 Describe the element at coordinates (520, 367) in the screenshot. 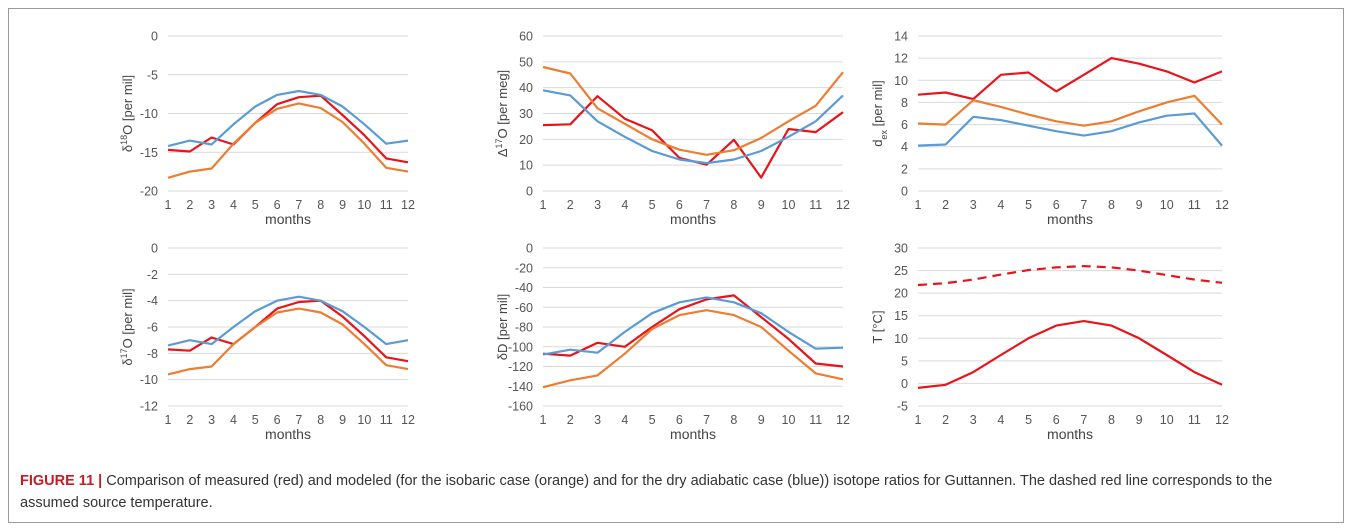

I see `y-tick-label: -120` at that location.